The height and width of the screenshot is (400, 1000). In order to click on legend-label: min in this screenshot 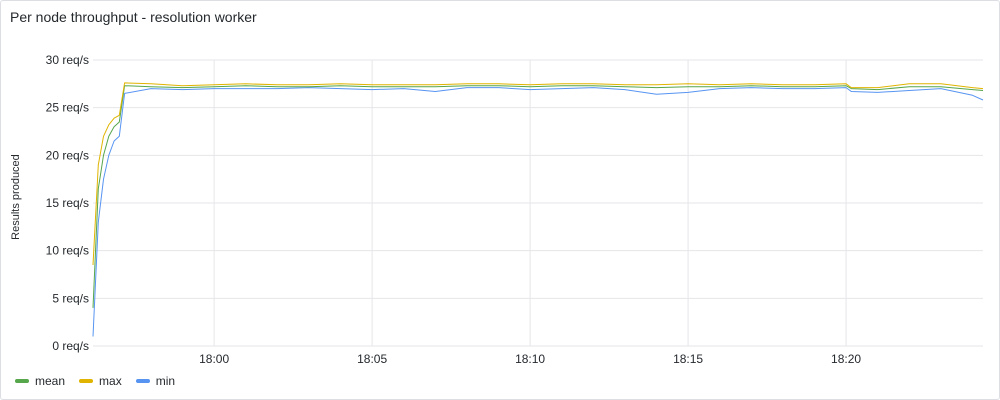, I will do `click(165, 381)`.